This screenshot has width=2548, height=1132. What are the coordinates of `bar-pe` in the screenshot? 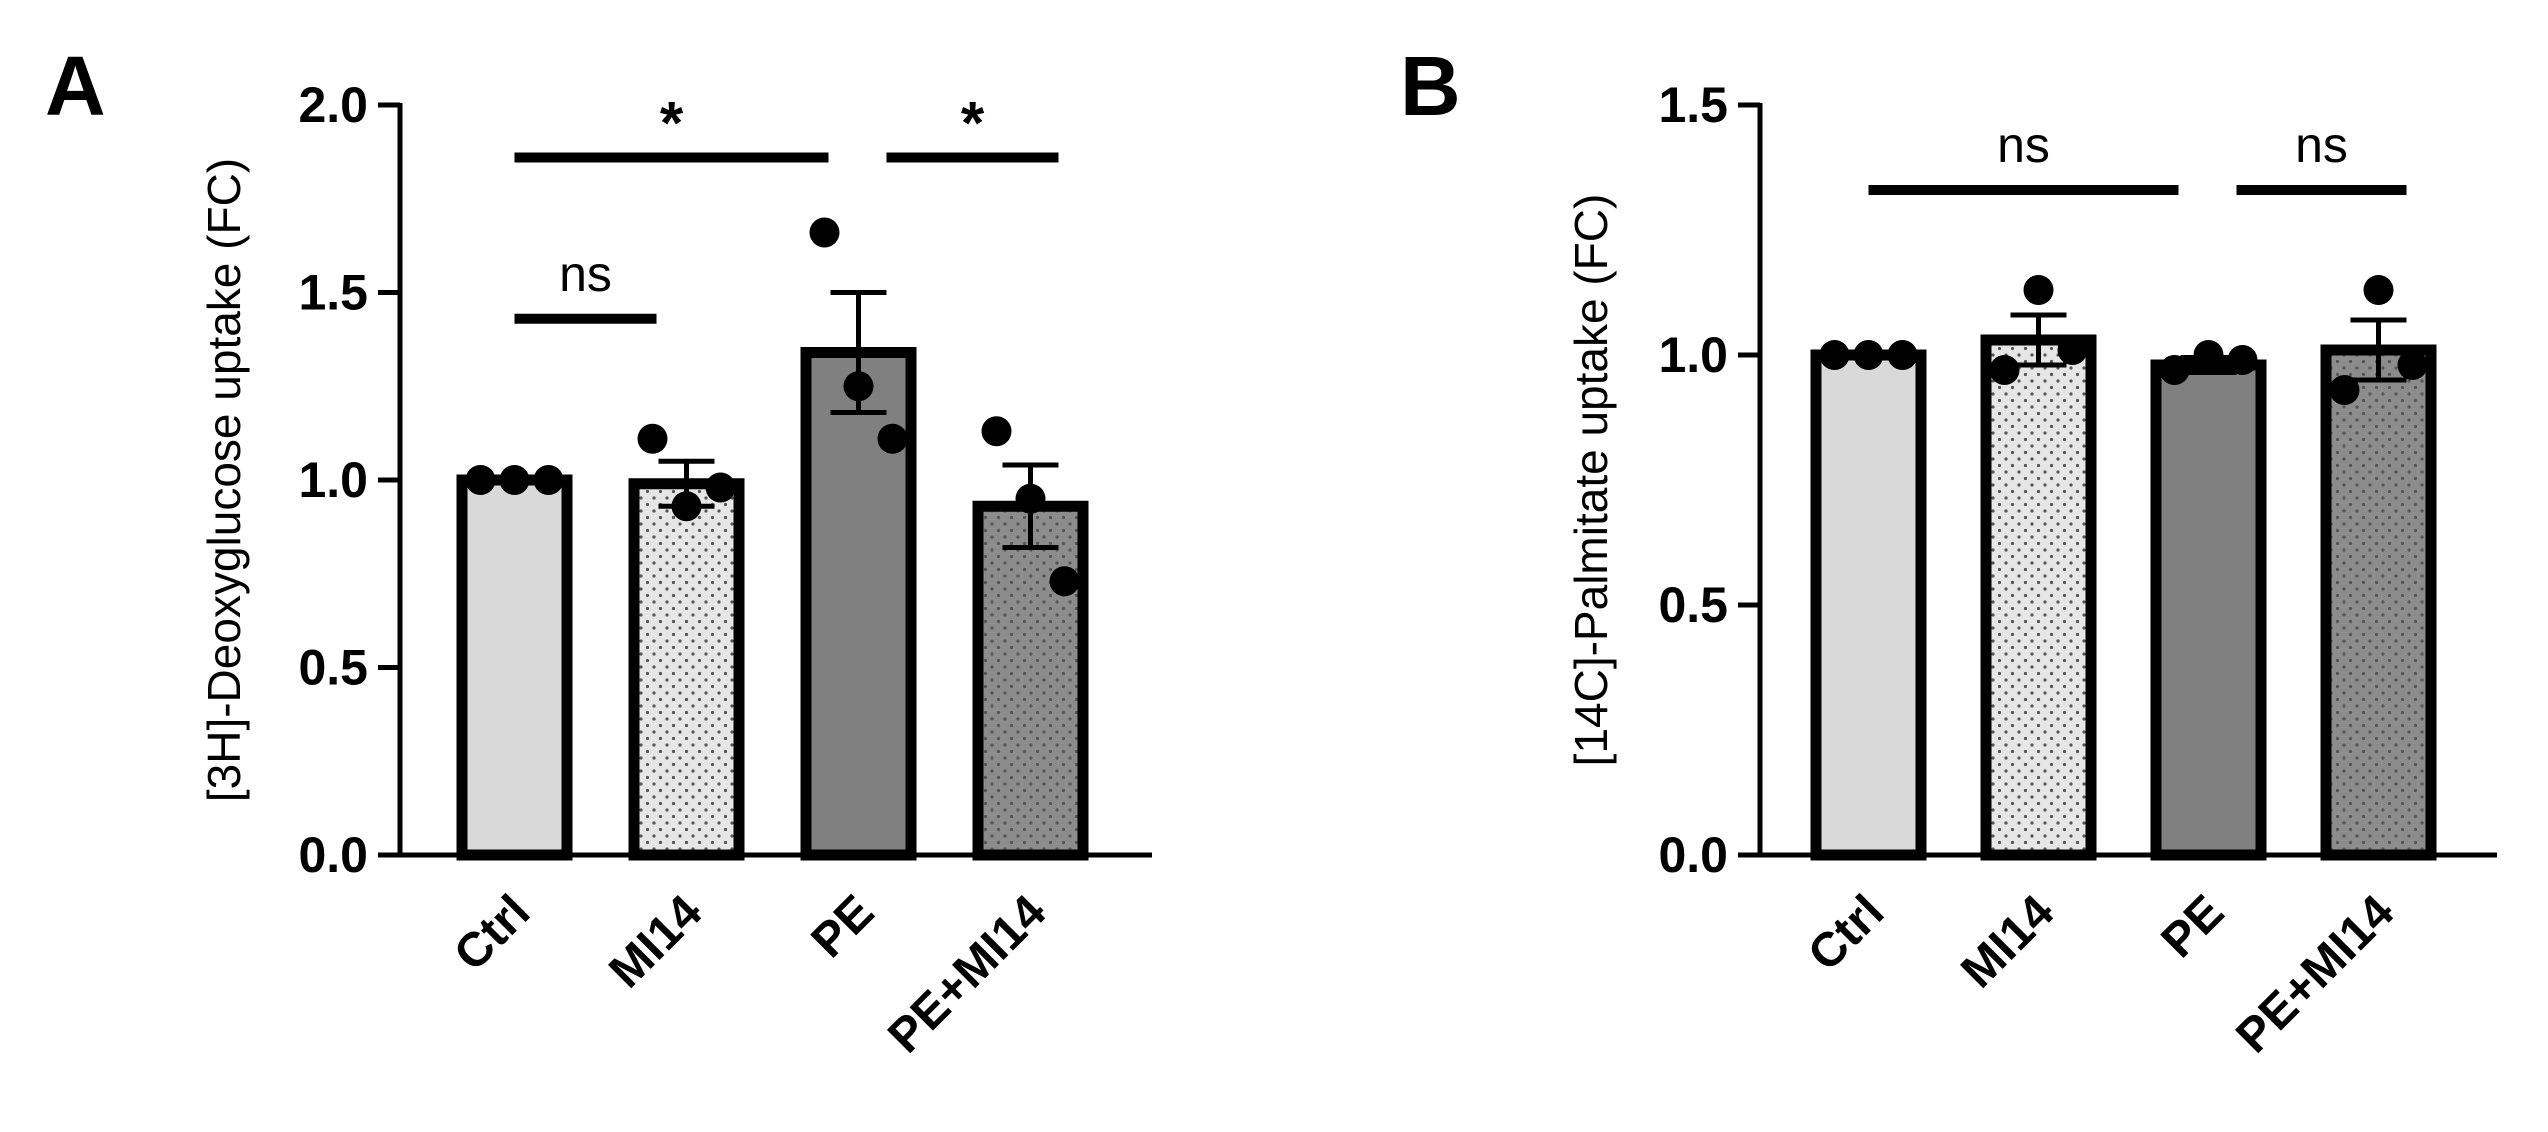 It's located at (2208, 610).